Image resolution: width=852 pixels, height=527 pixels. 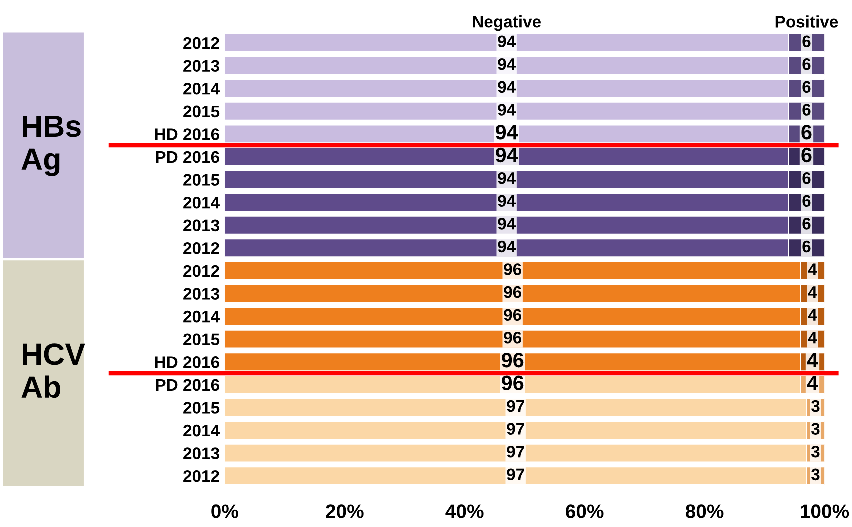 I want to click on x-tick-label: 100%, so click(x=825, y=511).